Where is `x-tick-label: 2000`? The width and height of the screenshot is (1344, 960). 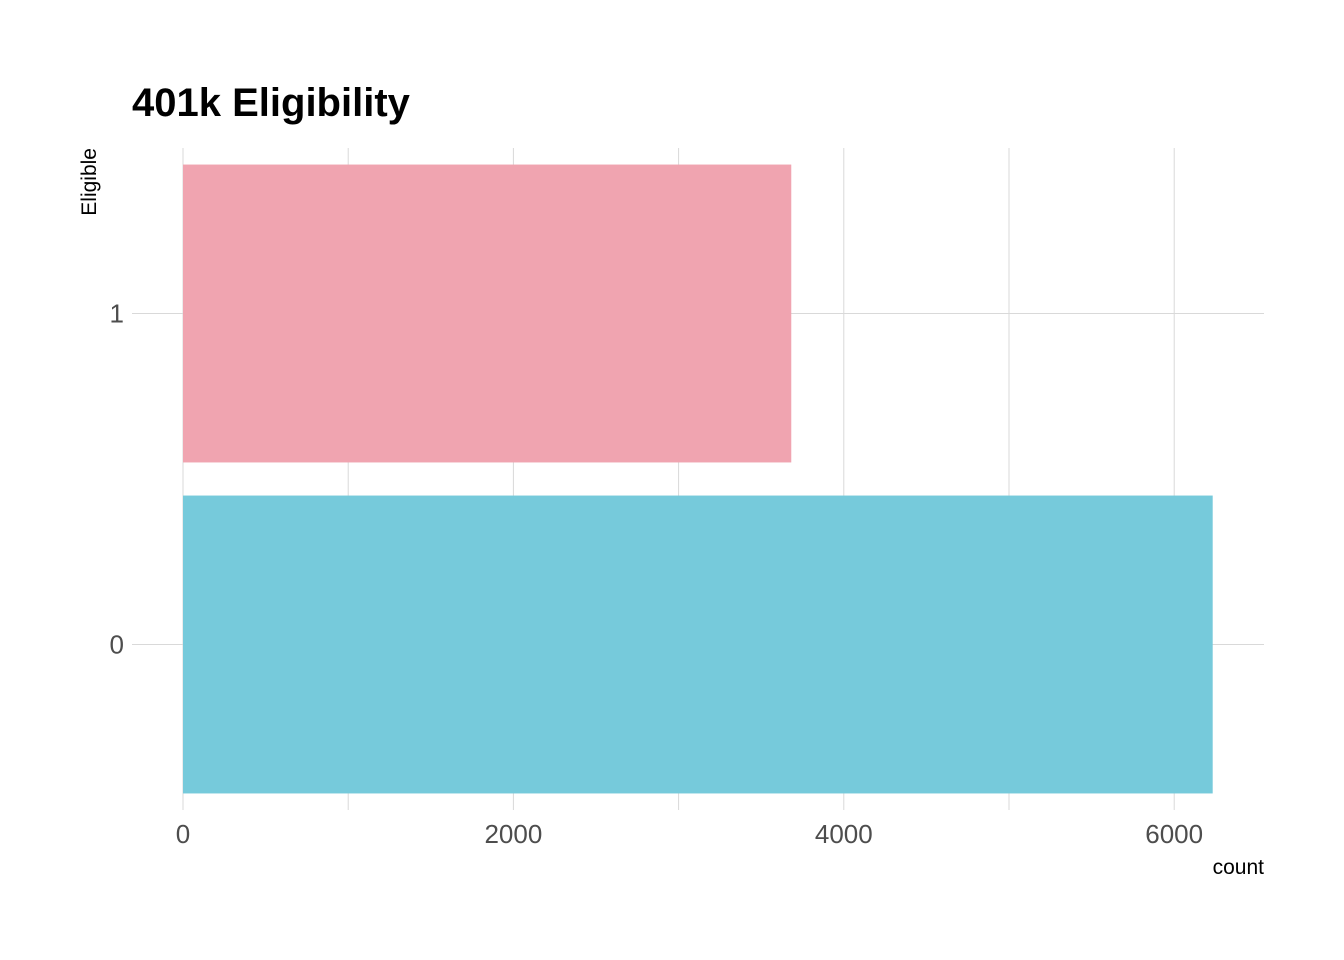
x-tick-label: 2000 is located at coordinates (513, 834).